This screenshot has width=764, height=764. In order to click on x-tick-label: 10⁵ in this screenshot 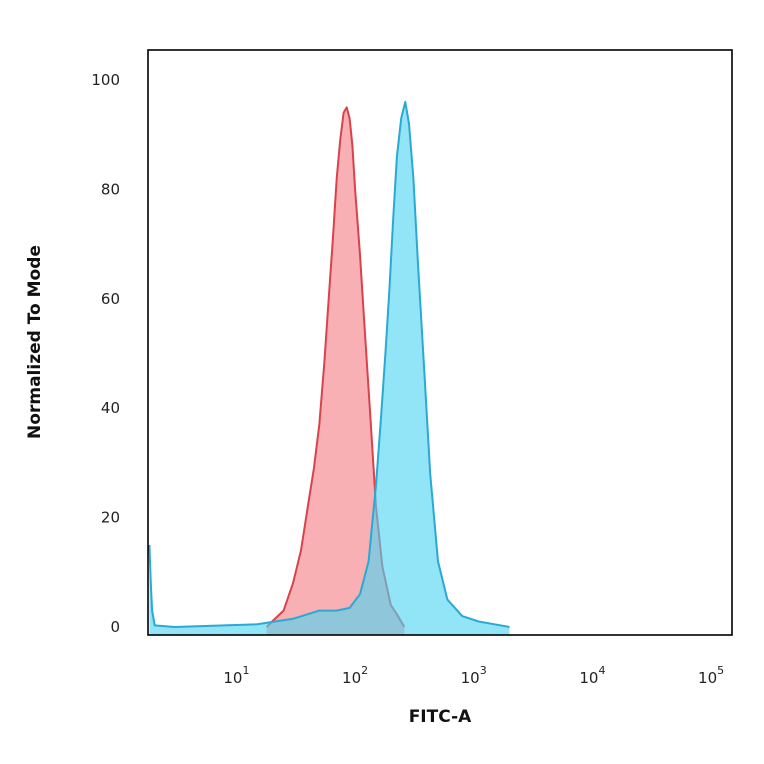, I will do `click(711, 675)`.